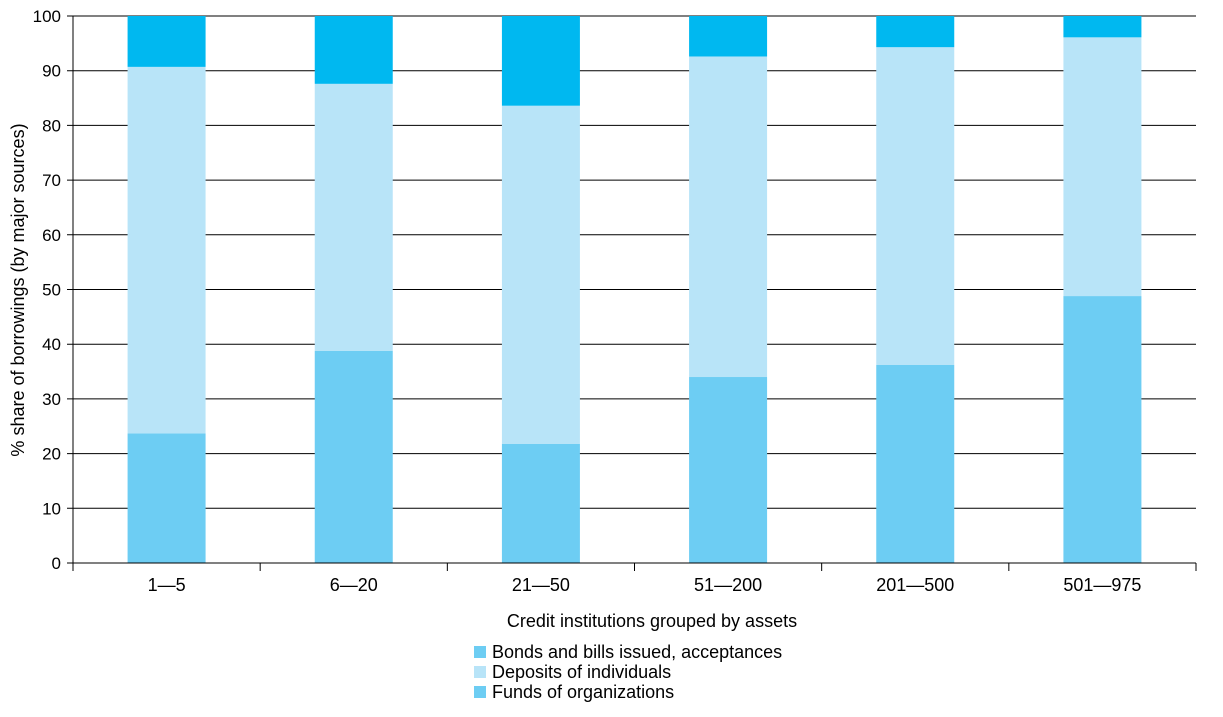 This screenshot has width=1223, height=717. I want to click on y-tick-label: 10, so click(51, 508).